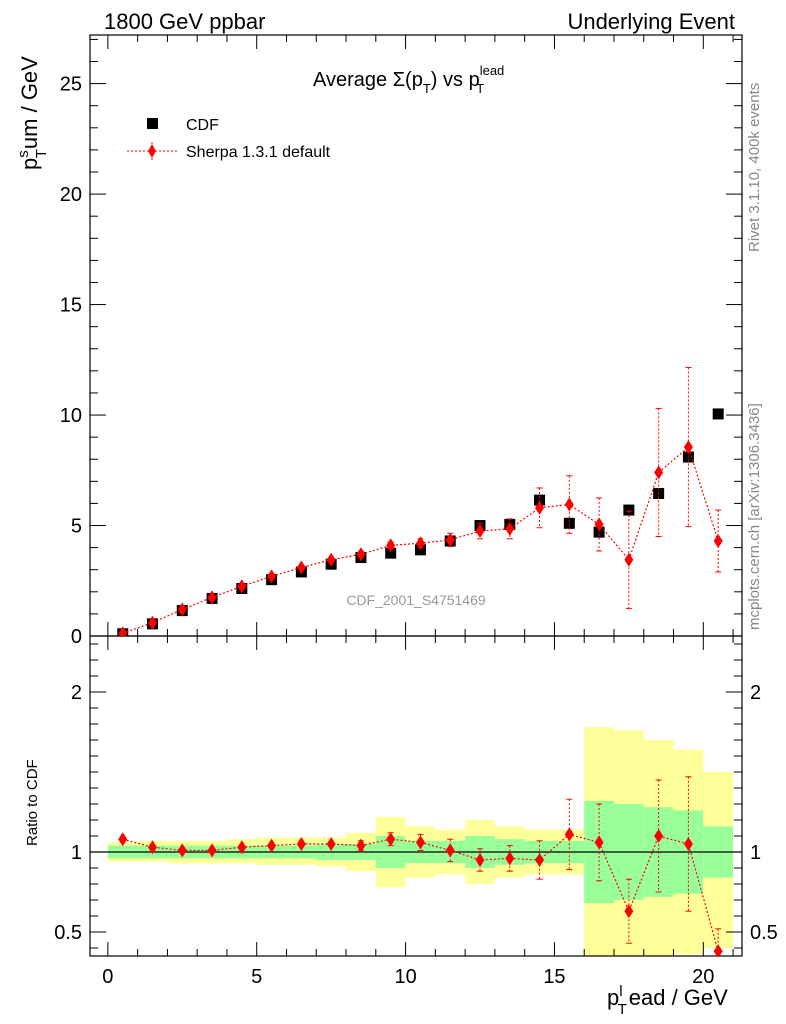  What do you see at coordinates (202, 125) in the screenshot?
I see `legend-cdf-label: CDF` at bounding box center [202, 125].